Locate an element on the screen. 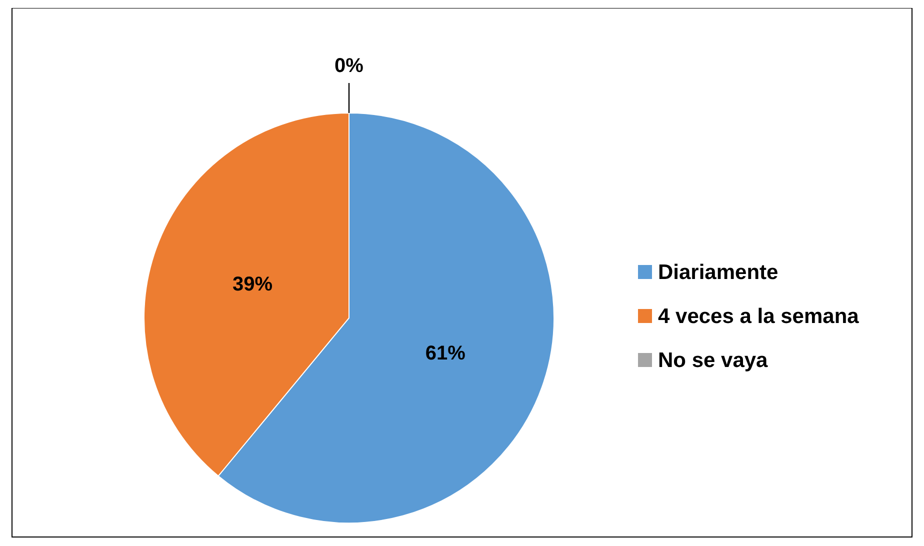 The height and width of the screenshot is (546, 924). text: 0% is located at coordinates (349, 66).